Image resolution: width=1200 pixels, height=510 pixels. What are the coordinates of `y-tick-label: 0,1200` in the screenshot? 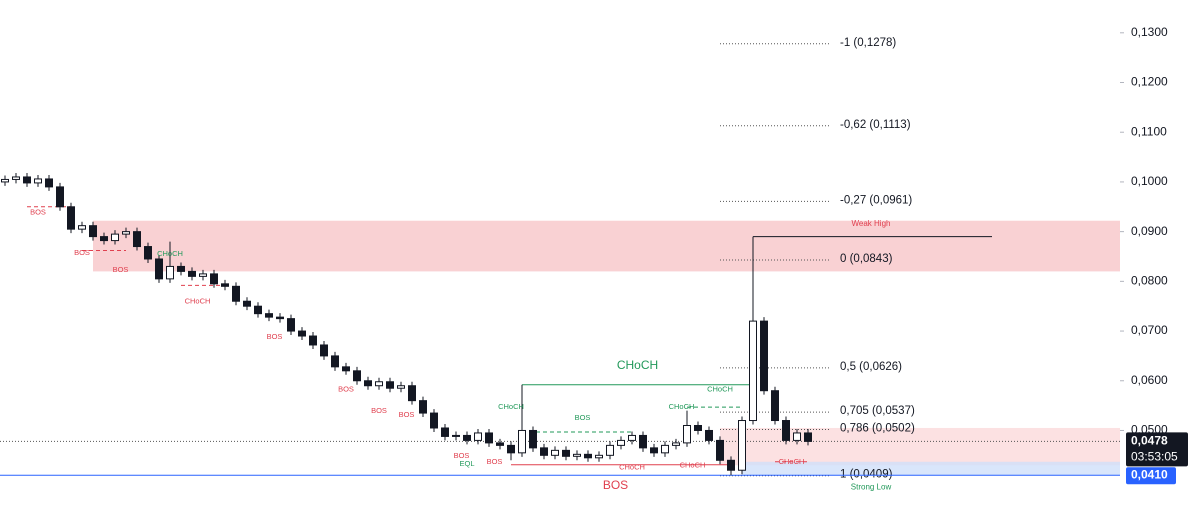 It's located at (1149, 82).